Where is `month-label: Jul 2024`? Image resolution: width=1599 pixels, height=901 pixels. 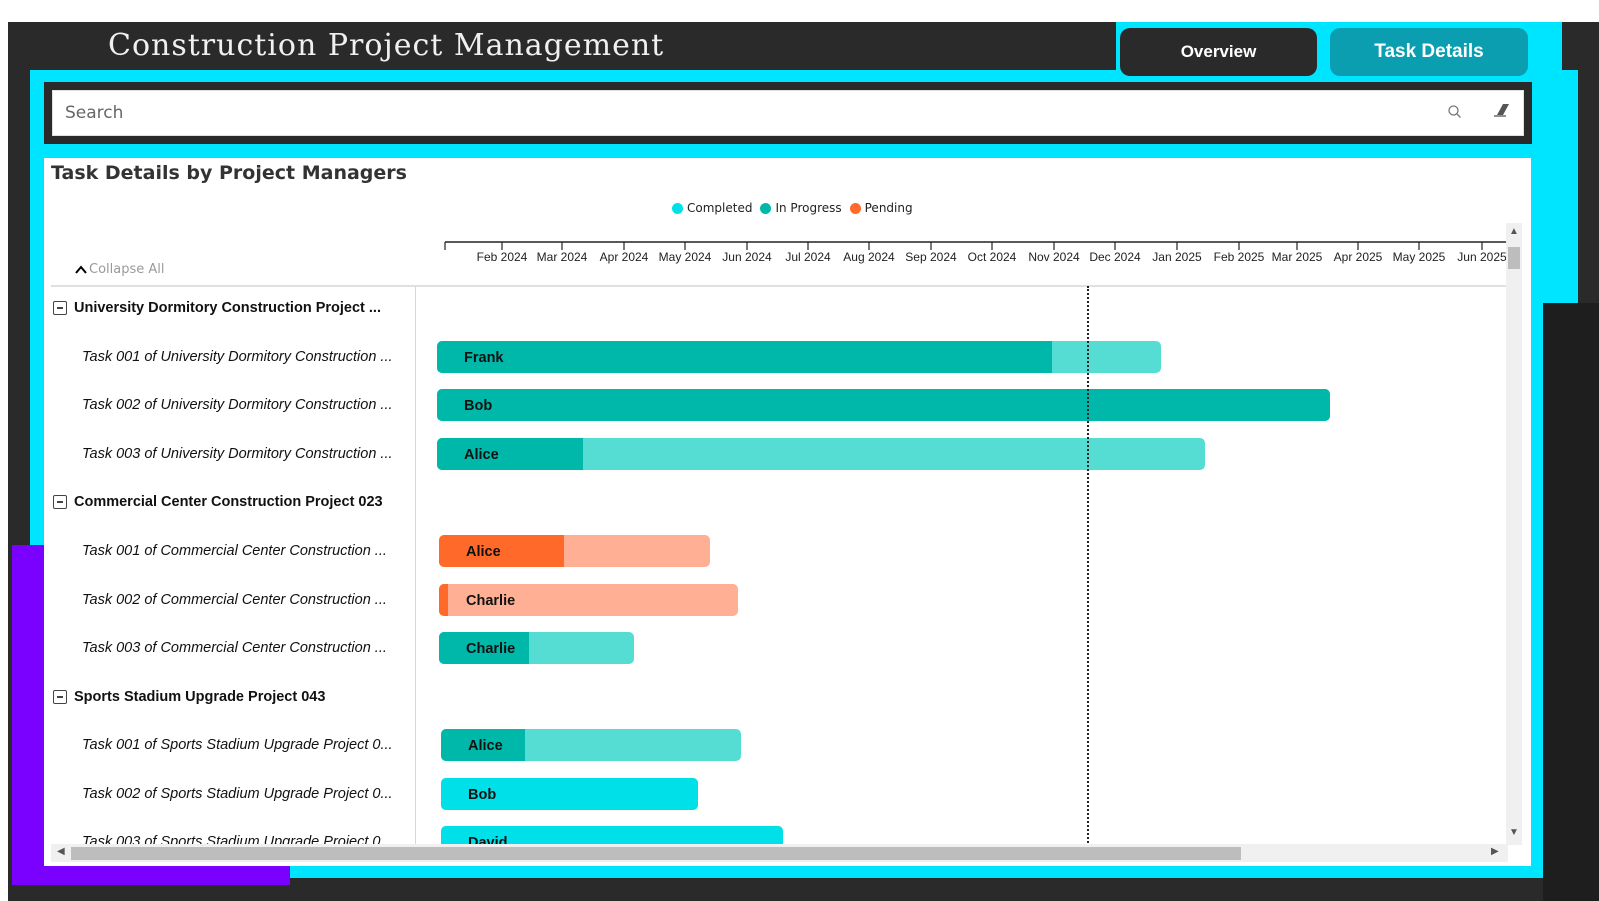 month-label: Jul 2024 is located at coordinates (808, 257).